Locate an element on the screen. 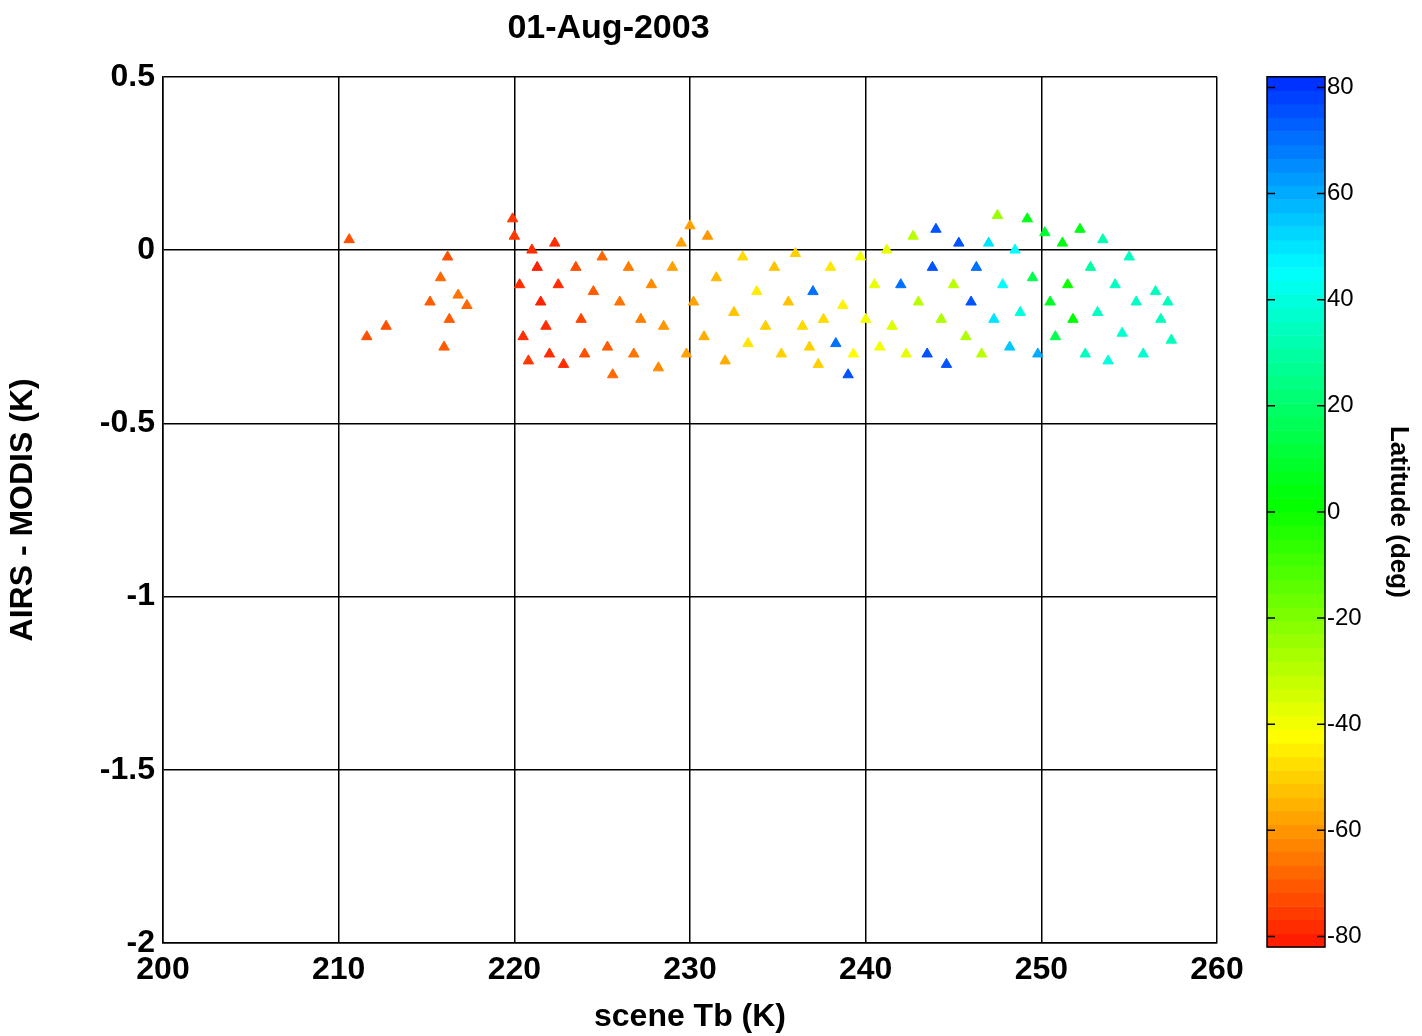  x-tick-label: 210 is located at coordinates (338, 968).